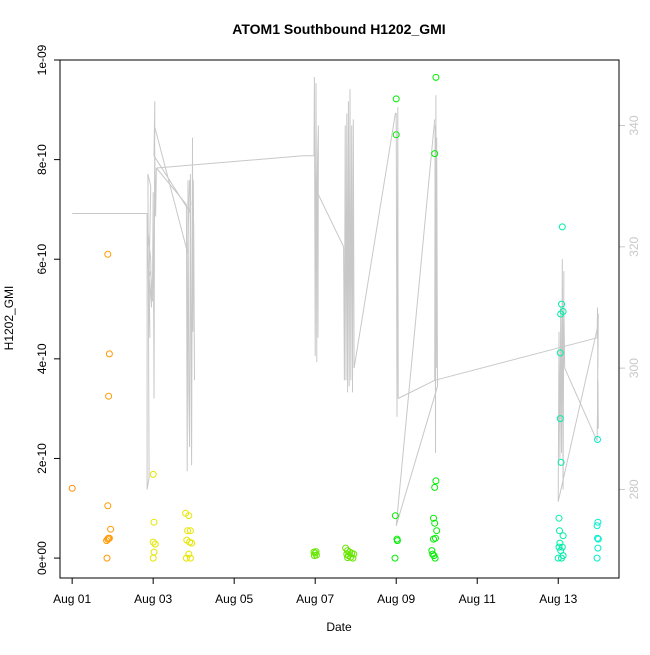 This screenshot has width=650, height=655. What do you see at coordinates (72, 599) in the screenshot?
I see `x-axis-tick-label: Aug 01` at bounding box center [72, 599].